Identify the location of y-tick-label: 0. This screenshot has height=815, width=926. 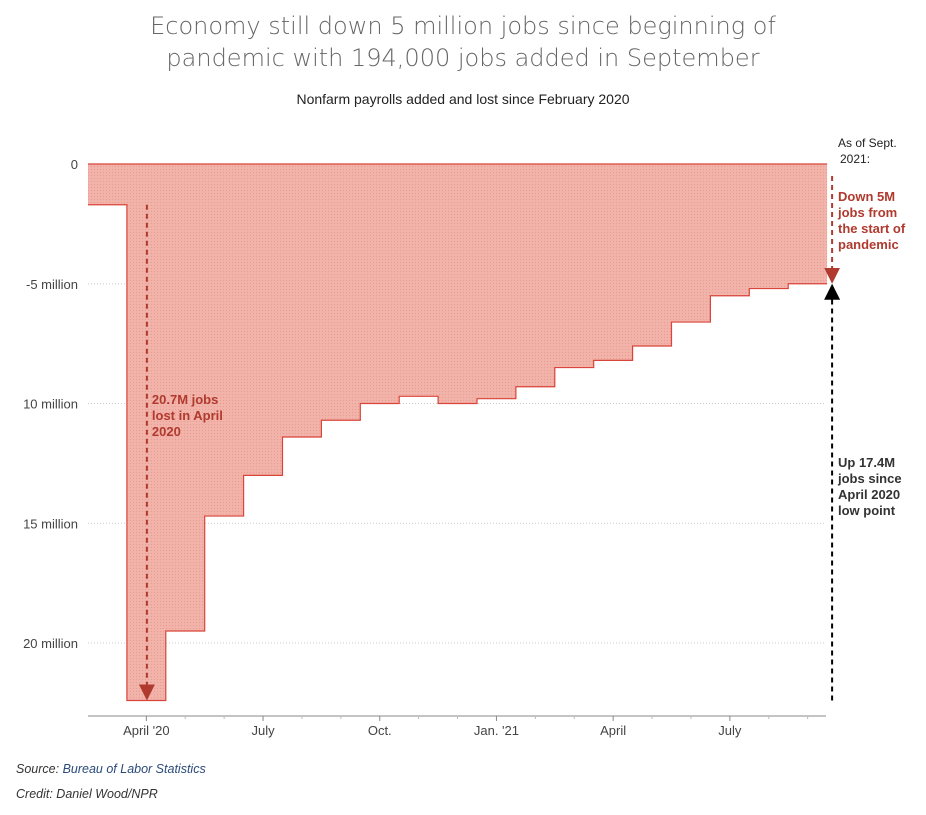
(74, 164).